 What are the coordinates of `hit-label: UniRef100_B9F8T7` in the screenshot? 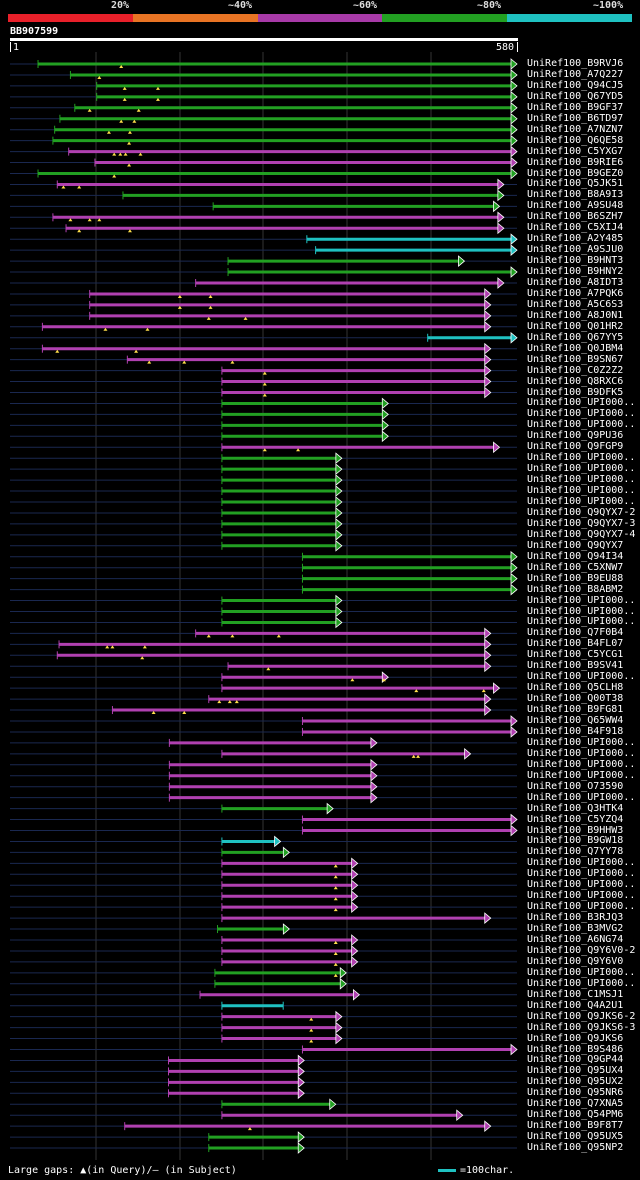 It's located at (575, 1126).